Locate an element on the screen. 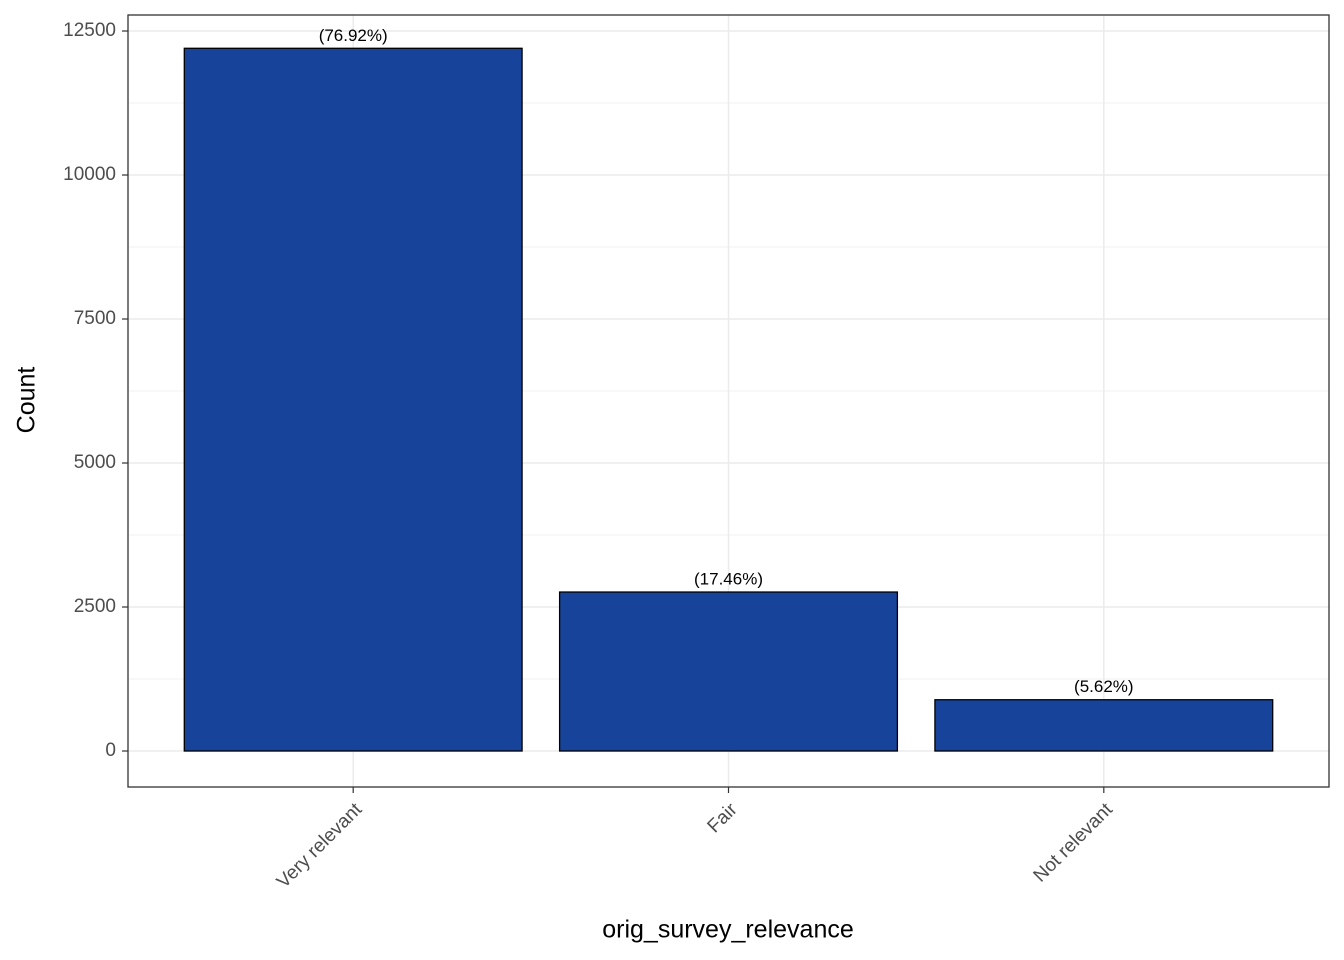 This screenshot has height=960, width=1344. x-axis-title: orig_survey_relevance is located at coordinates (728, 930).